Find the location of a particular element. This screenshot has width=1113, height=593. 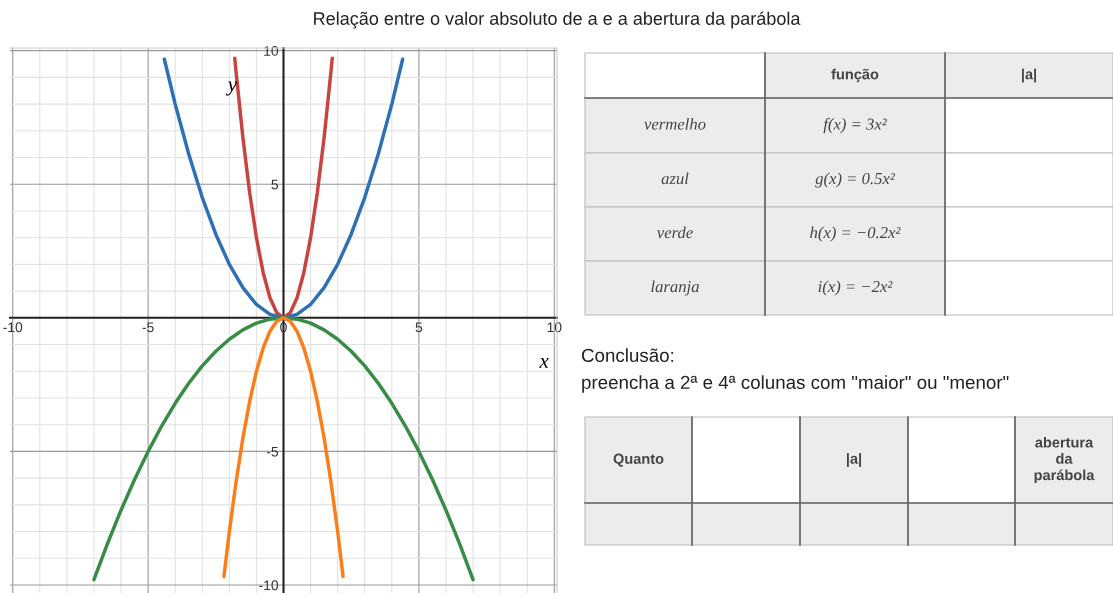

y-tick-label: 10 is located at coordinates (271, 51).